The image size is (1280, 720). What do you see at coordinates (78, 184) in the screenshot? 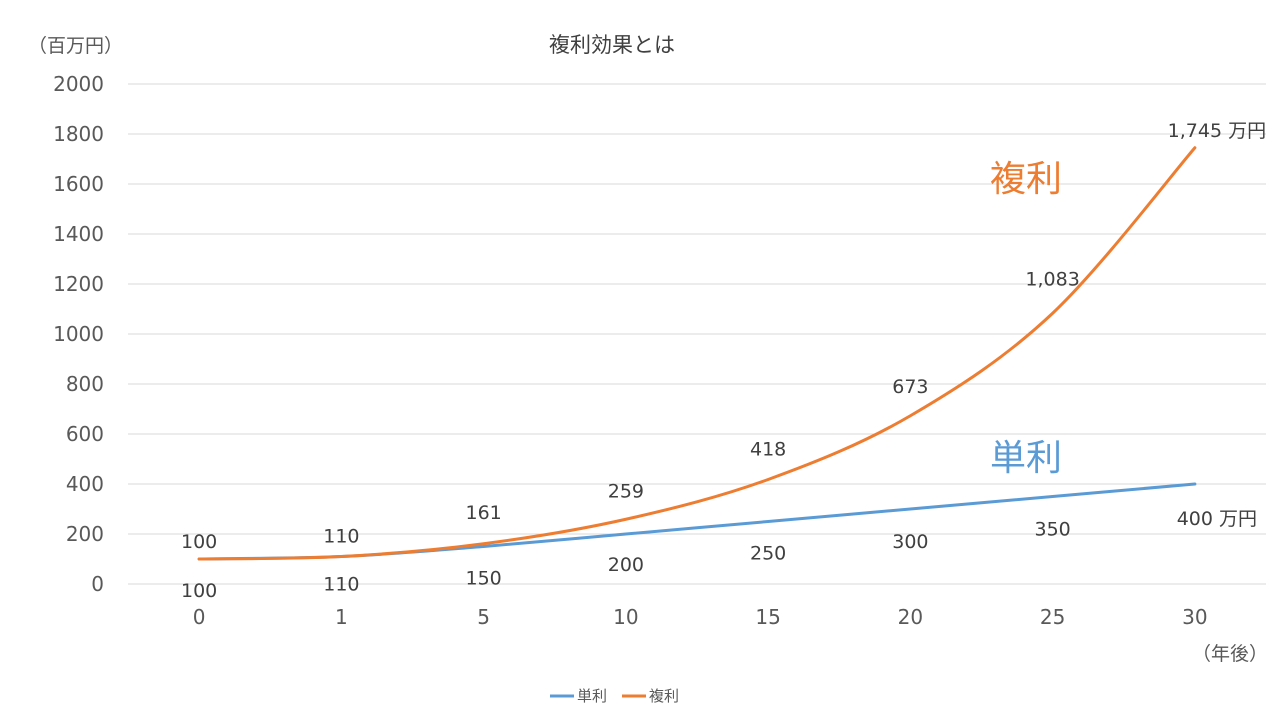
I see `y-tick-label: 1600` at bounding box center [78, 184].